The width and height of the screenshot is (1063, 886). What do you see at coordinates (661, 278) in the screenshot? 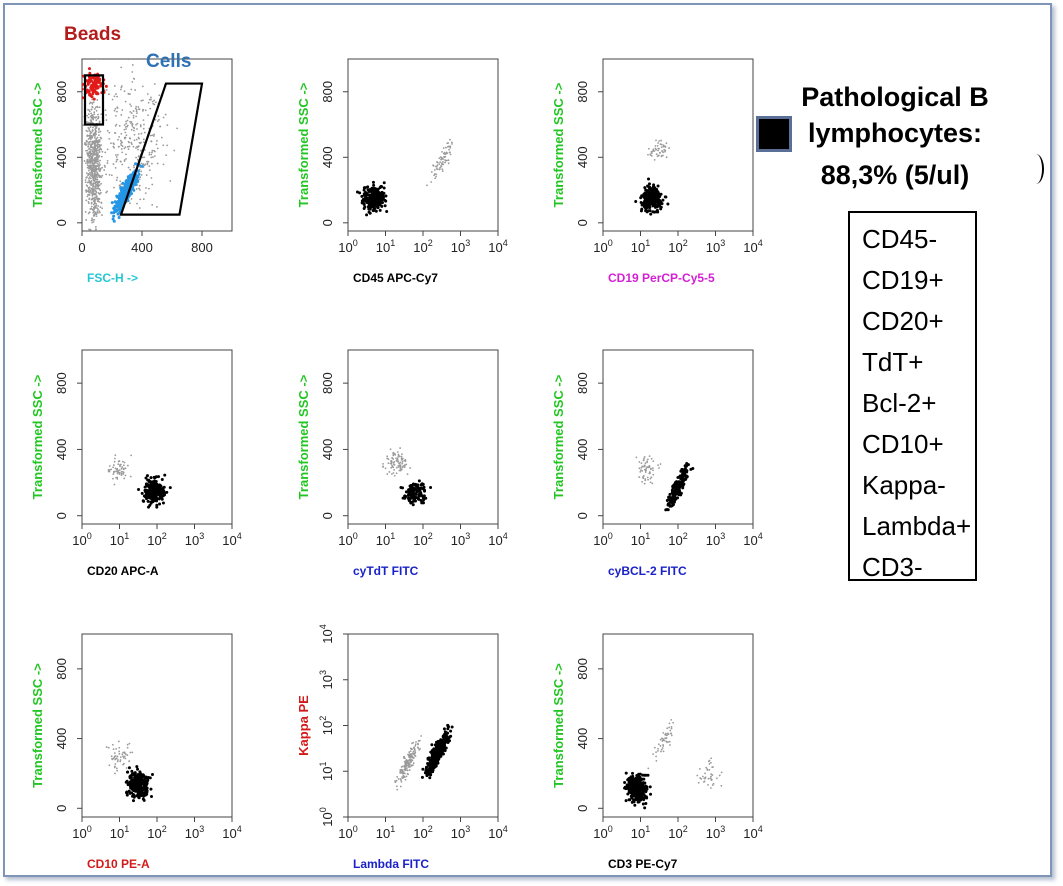
I see `x-axis-label: CD19 PerCP-Cy5-5` at bounding box center [661, 278].